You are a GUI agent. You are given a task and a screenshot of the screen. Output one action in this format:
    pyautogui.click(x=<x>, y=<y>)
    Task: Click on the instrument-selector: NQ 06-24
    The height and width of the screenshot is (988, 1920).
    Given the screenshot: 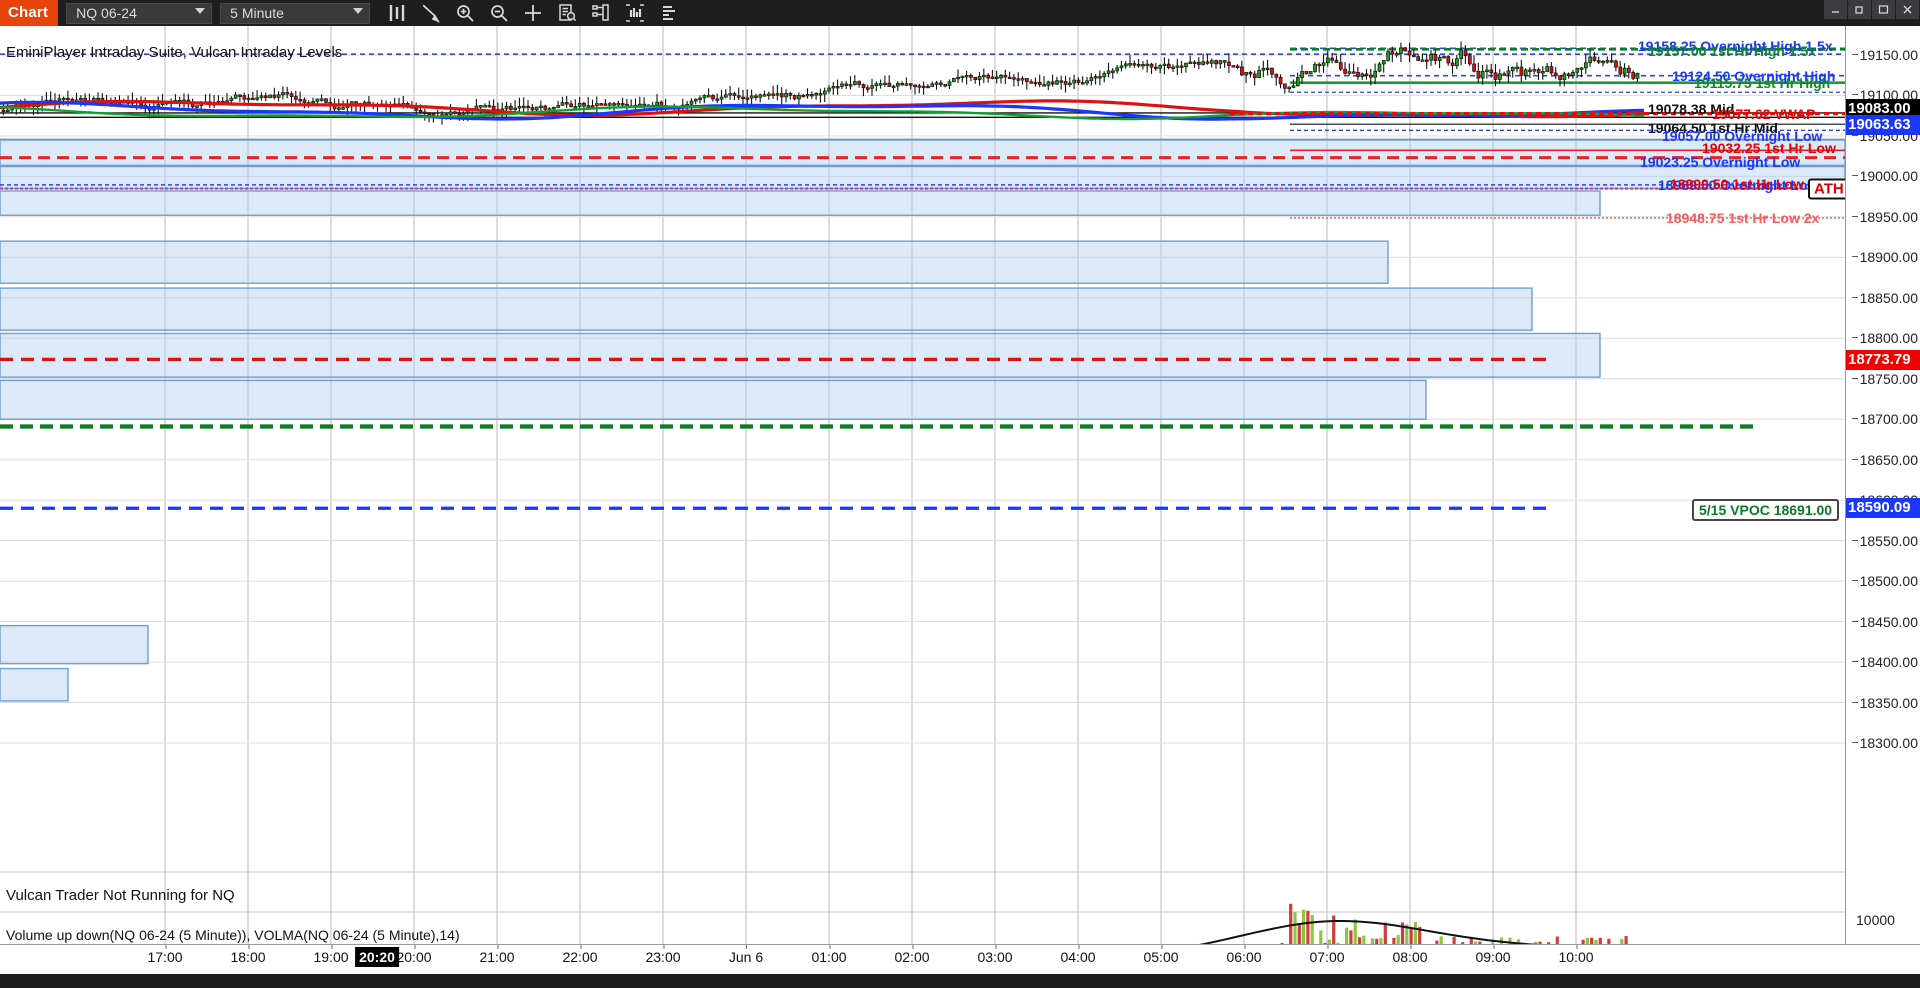 What is the action you would take?
    pyautogui.click(x=139, y=13)
    